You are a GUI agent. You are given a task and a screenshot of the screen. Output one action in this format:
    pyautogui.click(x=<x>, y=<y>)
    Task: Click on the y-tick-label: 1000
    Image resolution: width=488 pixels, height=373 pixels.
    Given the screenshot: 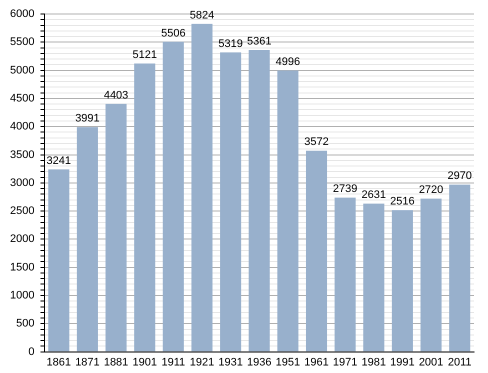 What is the action you would take?
    pyautogui.click(x=22, y=296)
    